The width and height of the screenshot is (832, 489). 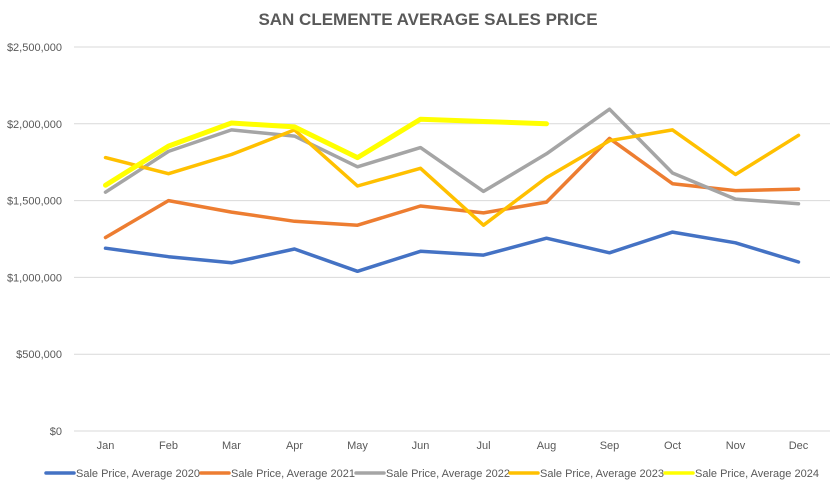 What do you see at coordinates (231, 446) in the screenshot?
I see `x-tick-label: Mar` at bounding box center [231, 446].